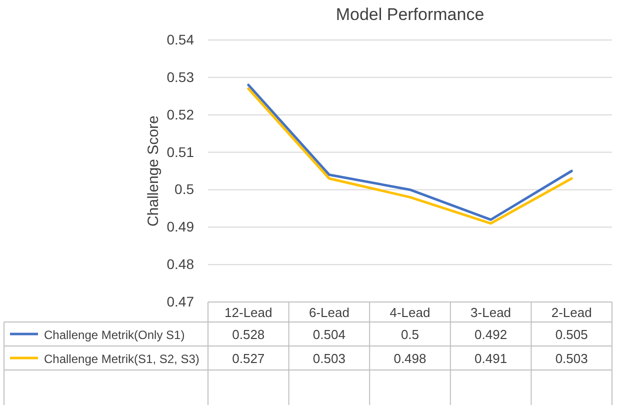 This screenshot has width=618, height=406. What do you see at coordinates (491, 334) in the screenshot?
I see `data-label: 0.492` at bounding box center [491, 334].